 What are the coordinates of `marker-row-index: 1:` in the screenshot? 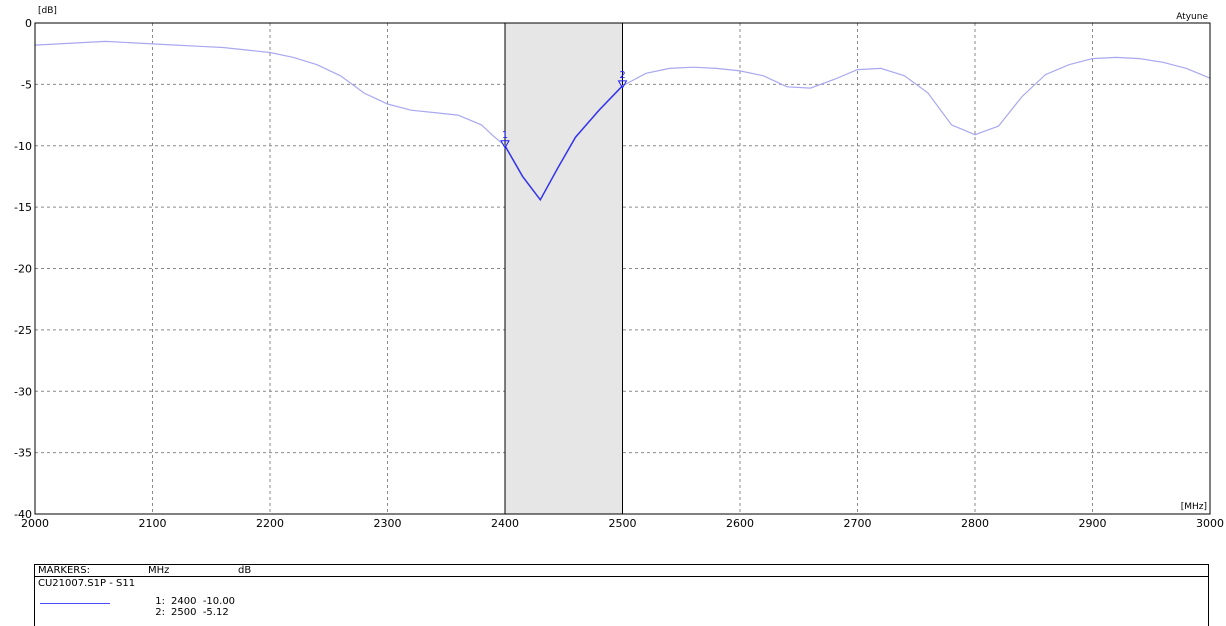 It's located at (160, 601).